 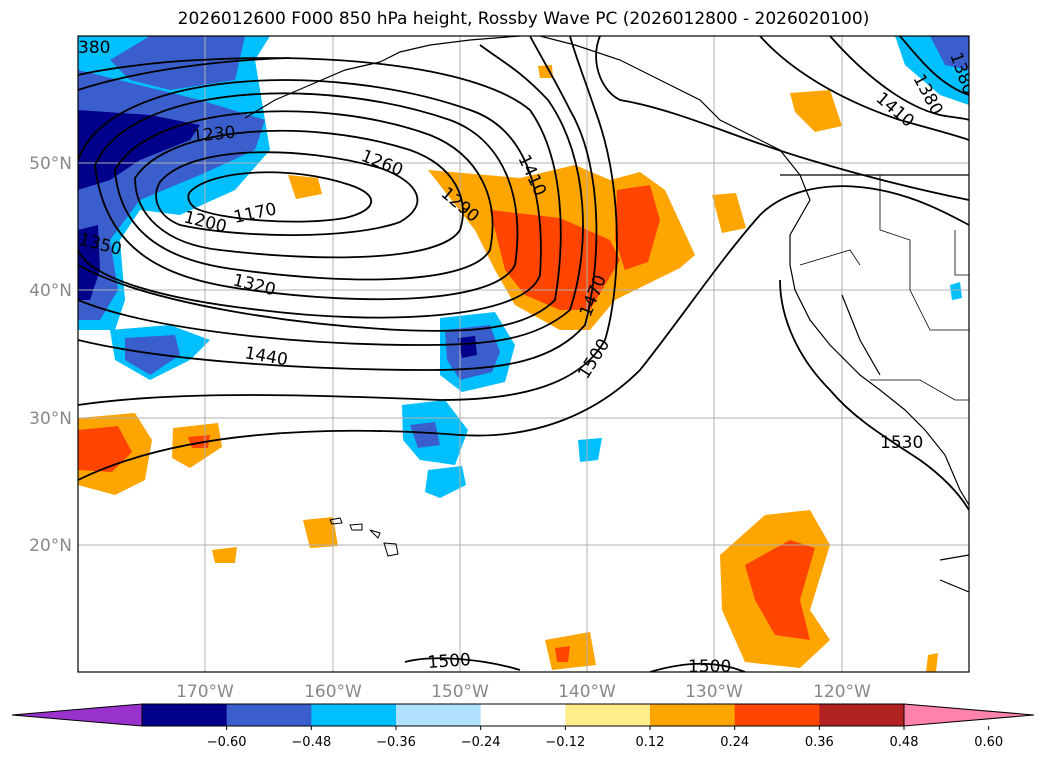 I want to click on colorbar-extend-high, so click(x=969, y=715).